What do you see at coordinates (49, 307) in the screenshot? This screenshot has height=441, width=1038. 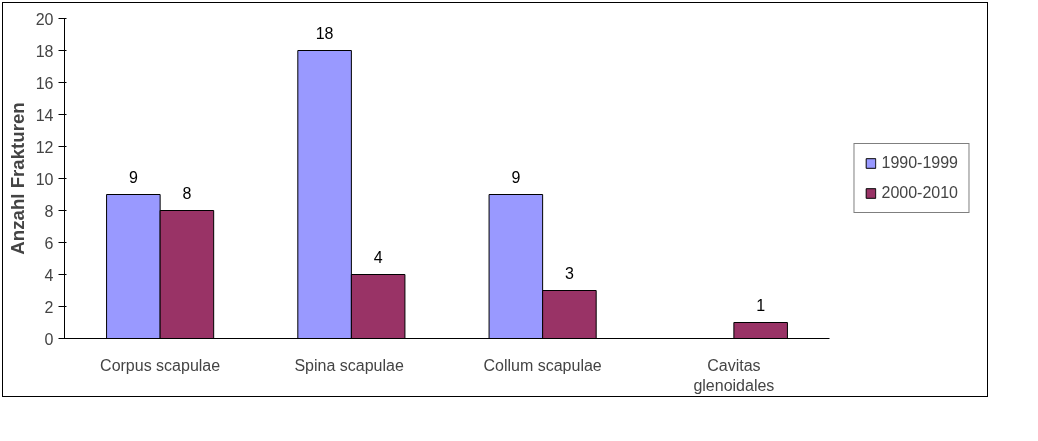 I see `y-tick-label: 2` at bounding box center [49, 307].